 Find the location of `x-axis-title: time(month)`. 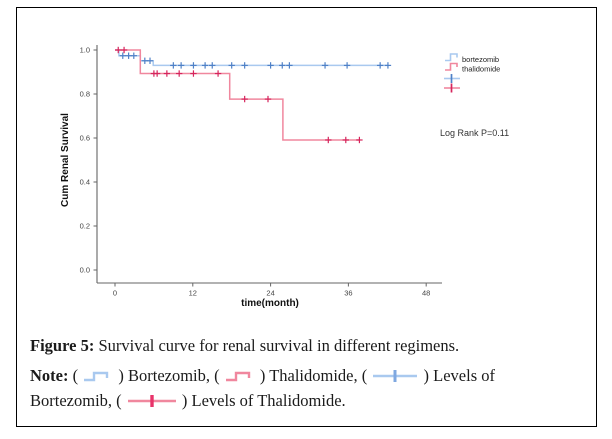

x-axis-title: time(month) is located at coordinates (270, 303).